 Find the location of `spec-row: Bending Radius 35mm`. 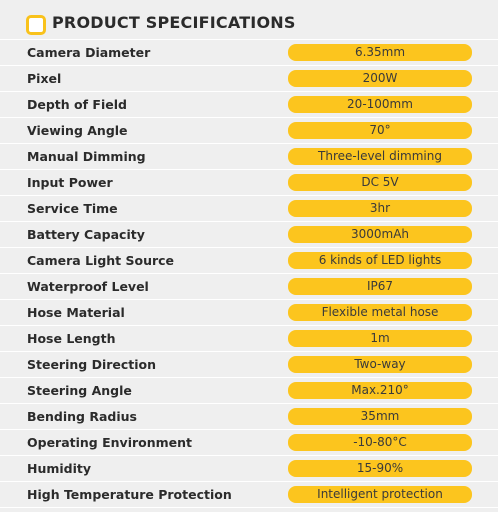

spec-row: Bending Radius 35mm is located at coordinates (249, 417).